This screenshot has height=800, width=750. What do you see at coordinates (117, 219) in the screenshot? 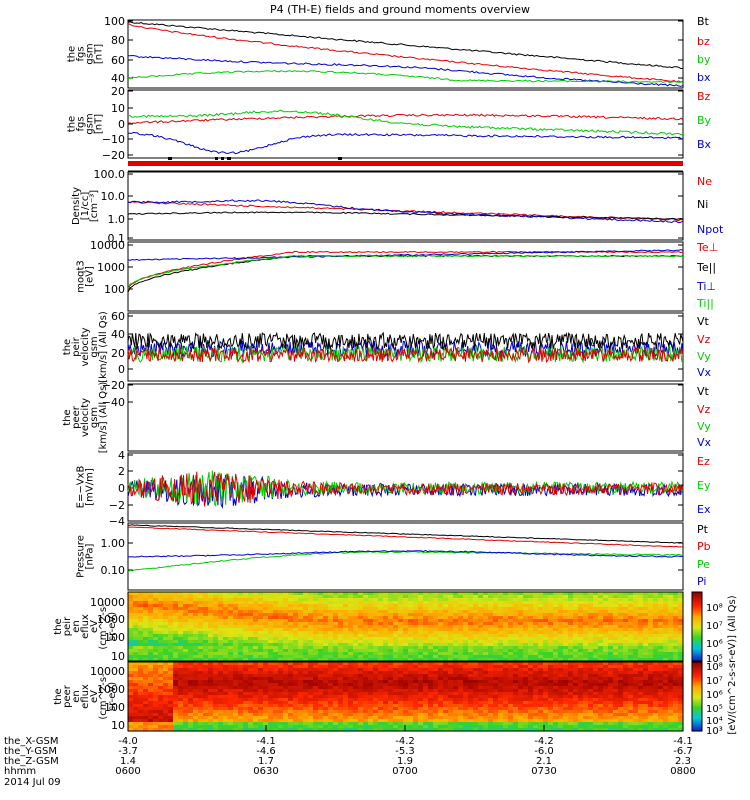
I see `y-tick-label: 1.0` at bounding box center [117, 219].